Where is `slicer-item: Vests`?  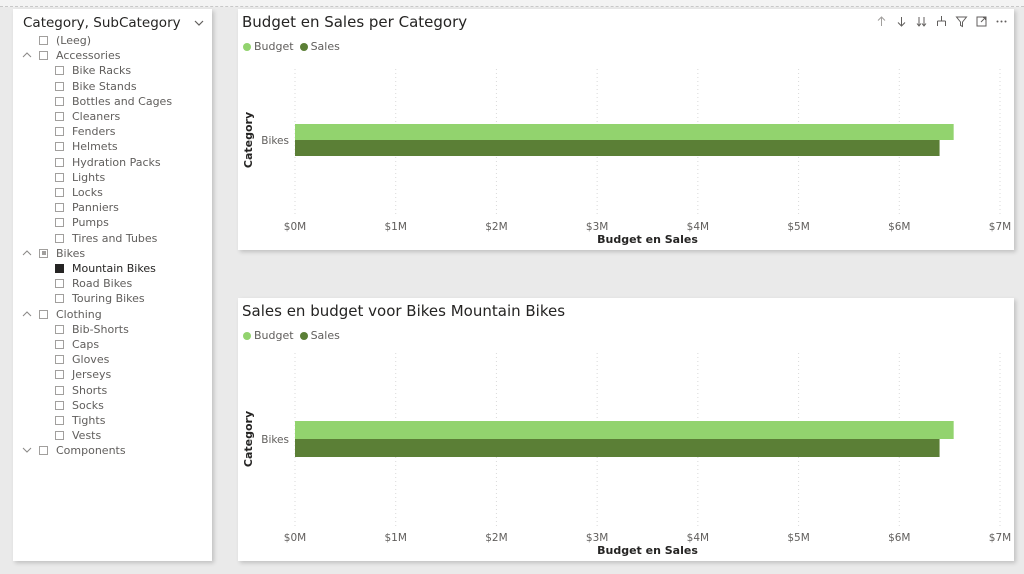
slicer-item: Vests is located at coordinates (78, 435).